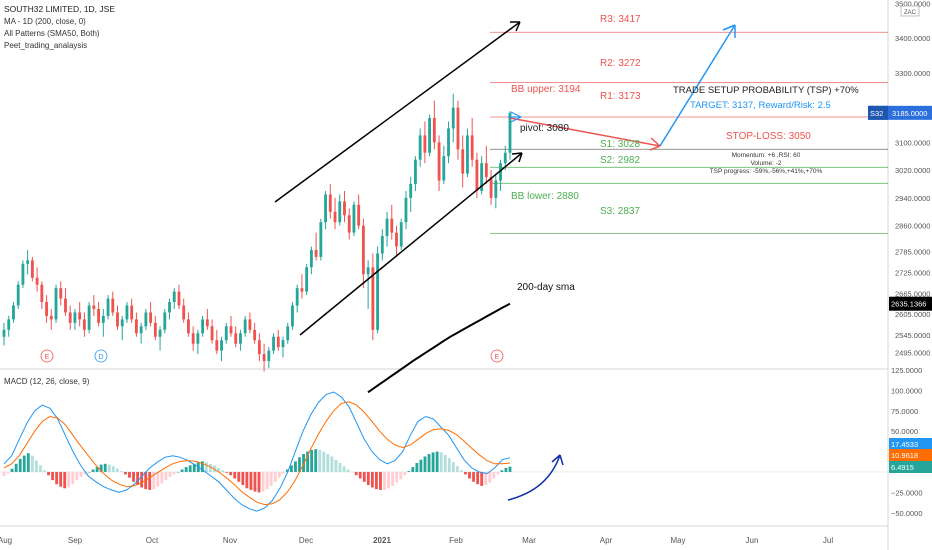 This screenshot has height=550, width=932. Describe the element at coordinates (546, 89) in the screenshot. I see `label-bb-upper: BB upper: 3194` at that location.